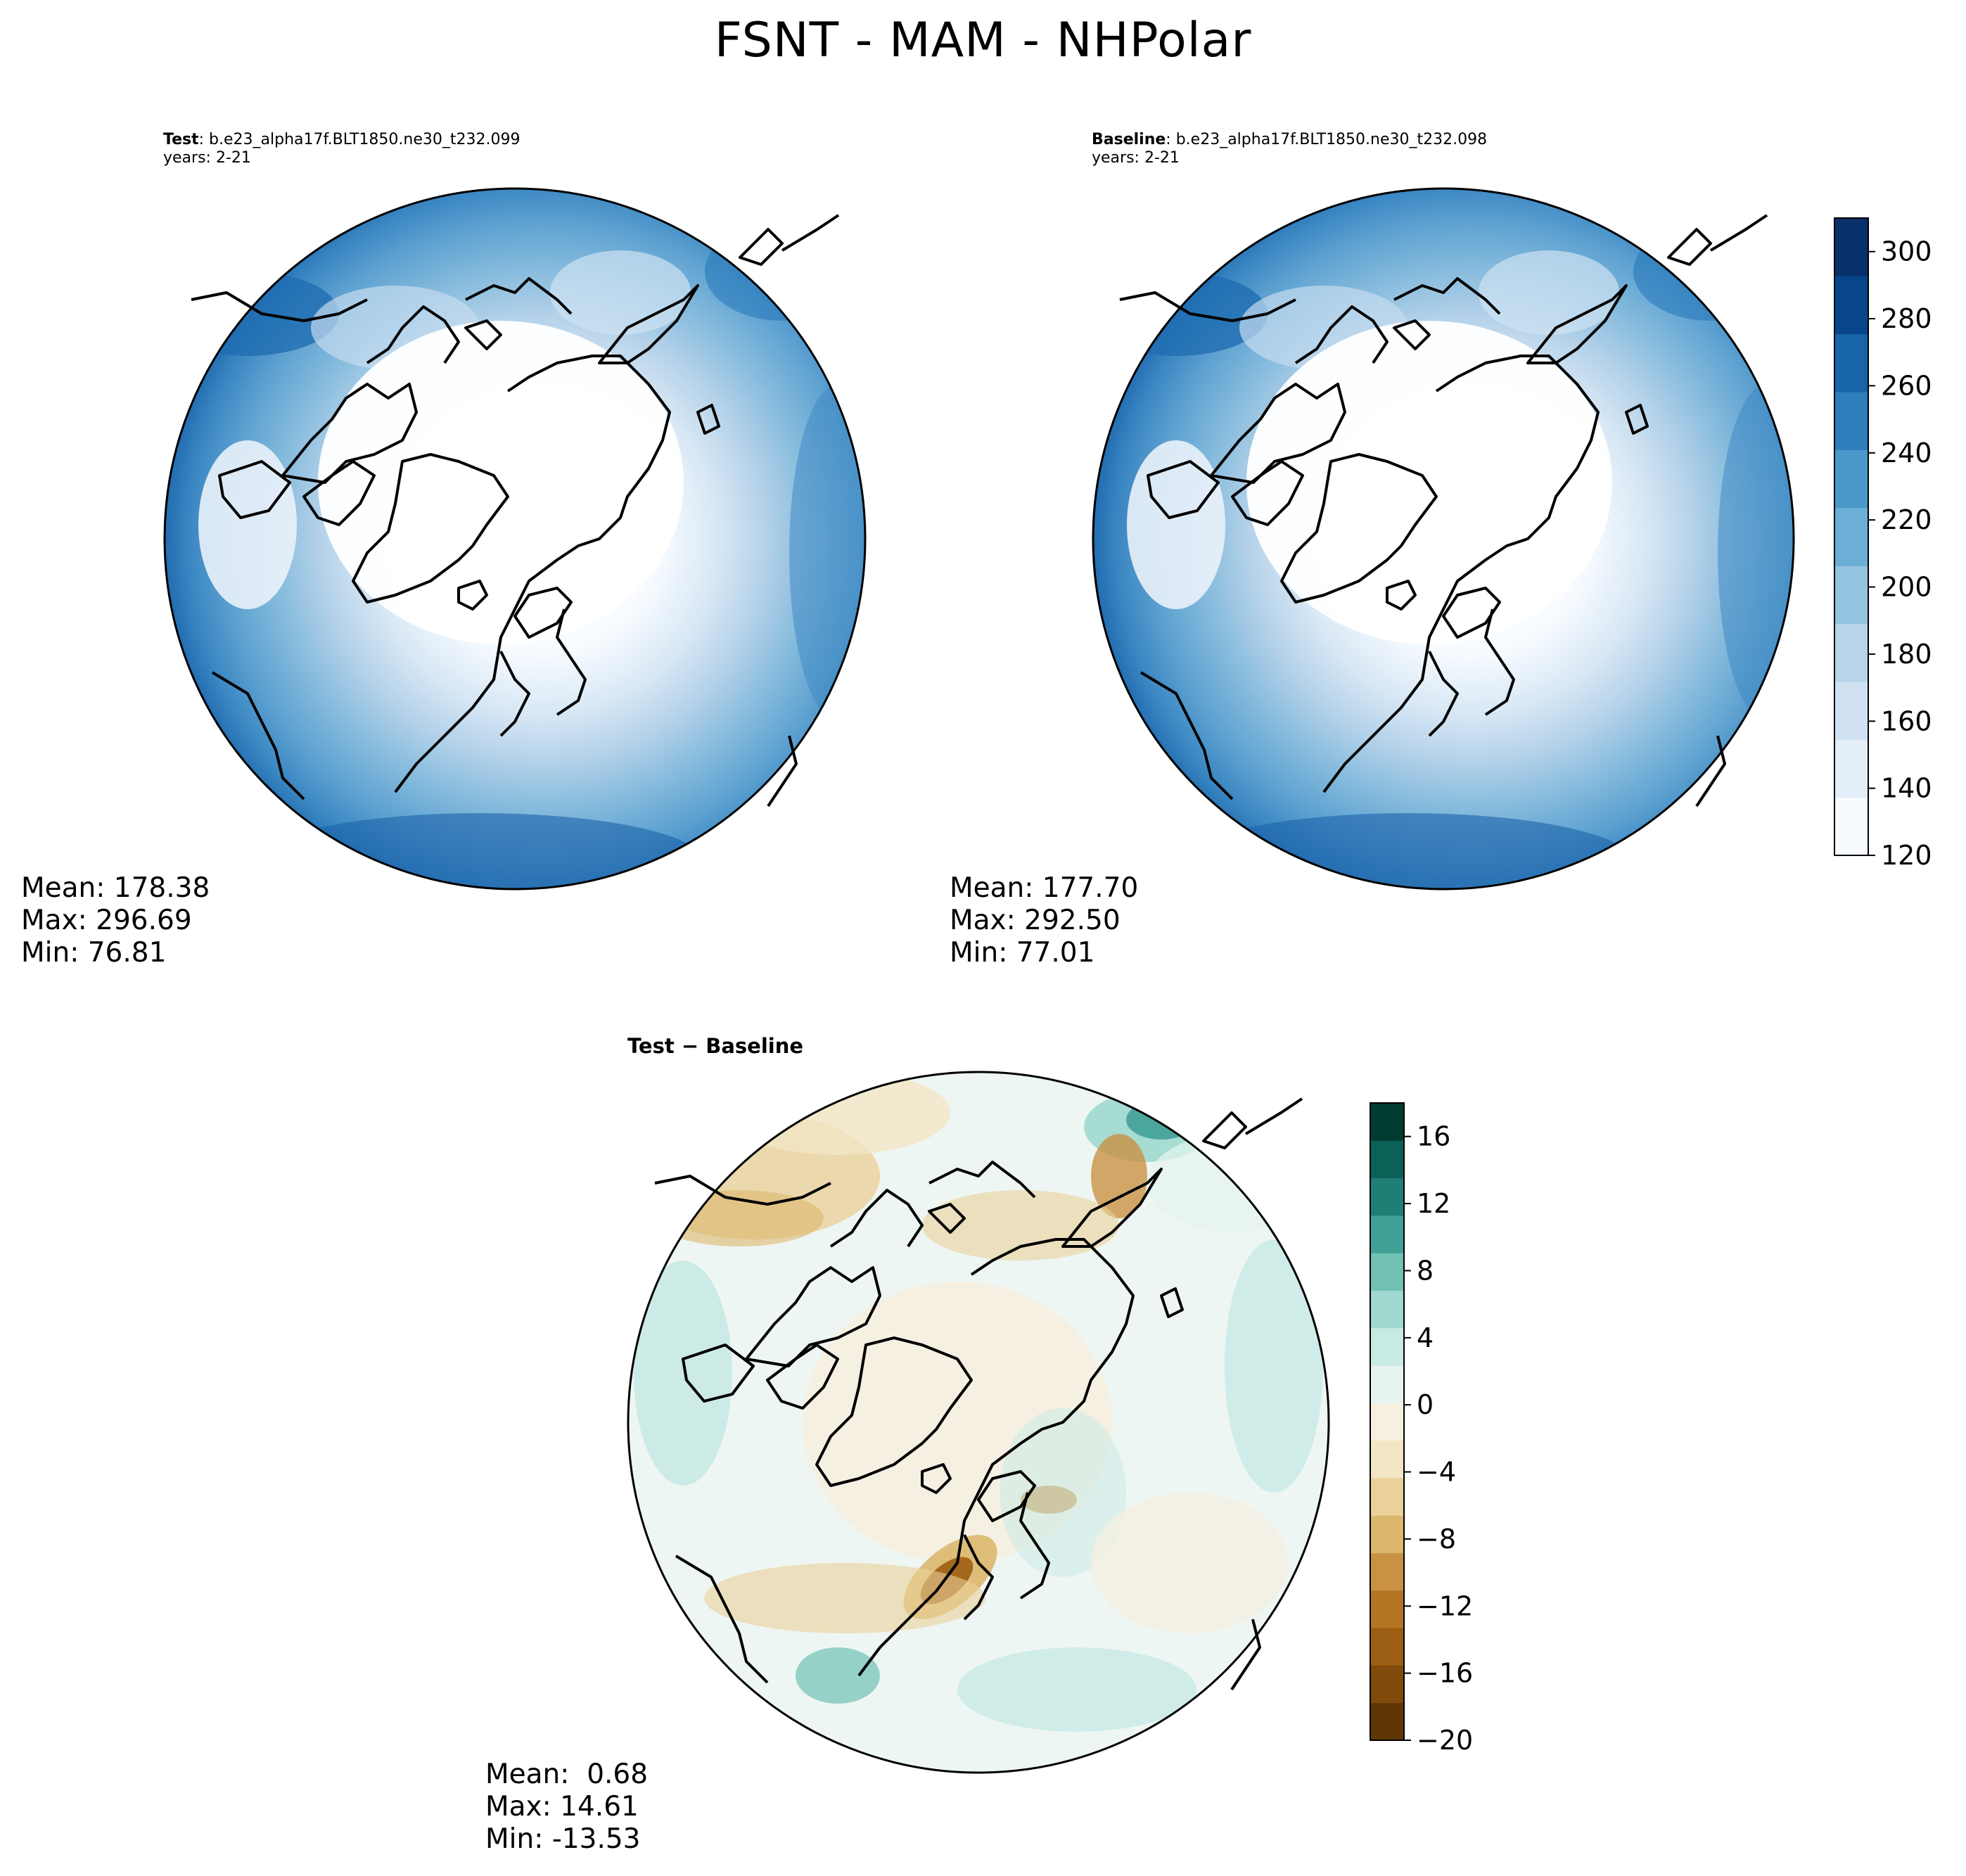  Describe the element at coordinates (983, 40) in the screenshot. I see `figure-title: FSNT - MAM - NHPolar` at that location.